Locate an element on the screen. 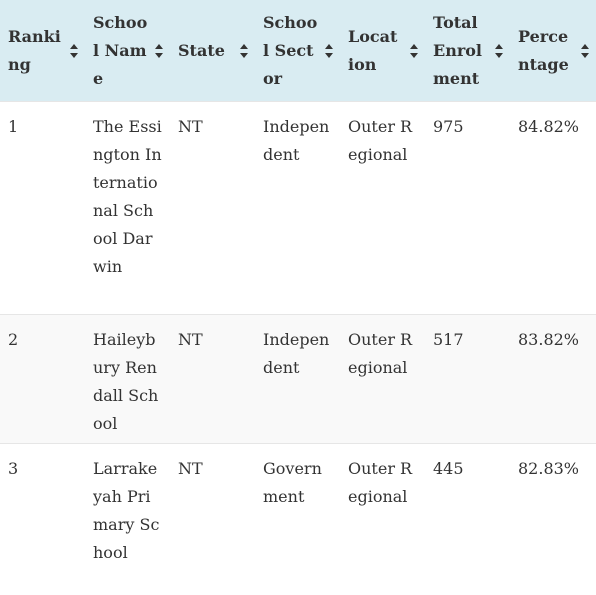 Image resolution: width=596 pixels, height=595 pixels. cell-percentage: 84.82% is located at coordinates (553, 208).